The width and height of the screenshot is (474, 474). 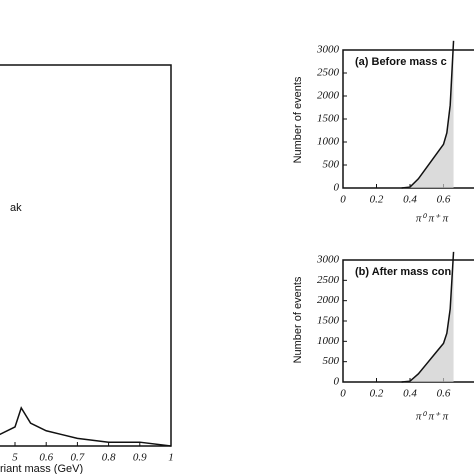 What do you see at coordinates (78, 458) in the screenshot?
I see `x-tick-label: 0.7` at bounding box center [78, 458].